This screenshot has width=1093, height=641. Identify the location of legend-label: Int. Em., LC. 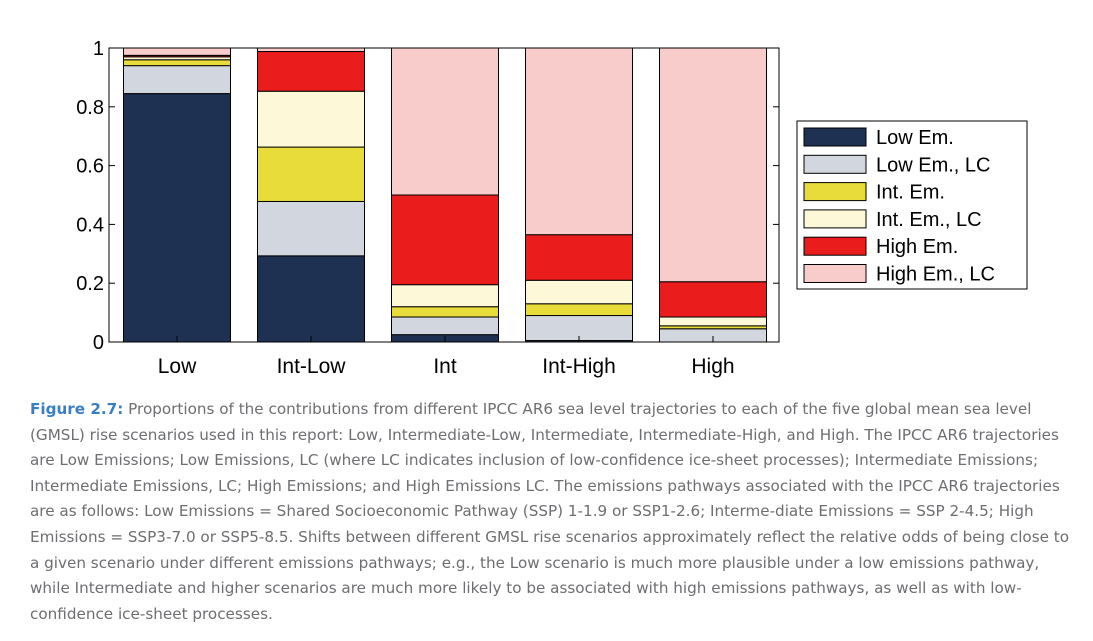
(929, 220).